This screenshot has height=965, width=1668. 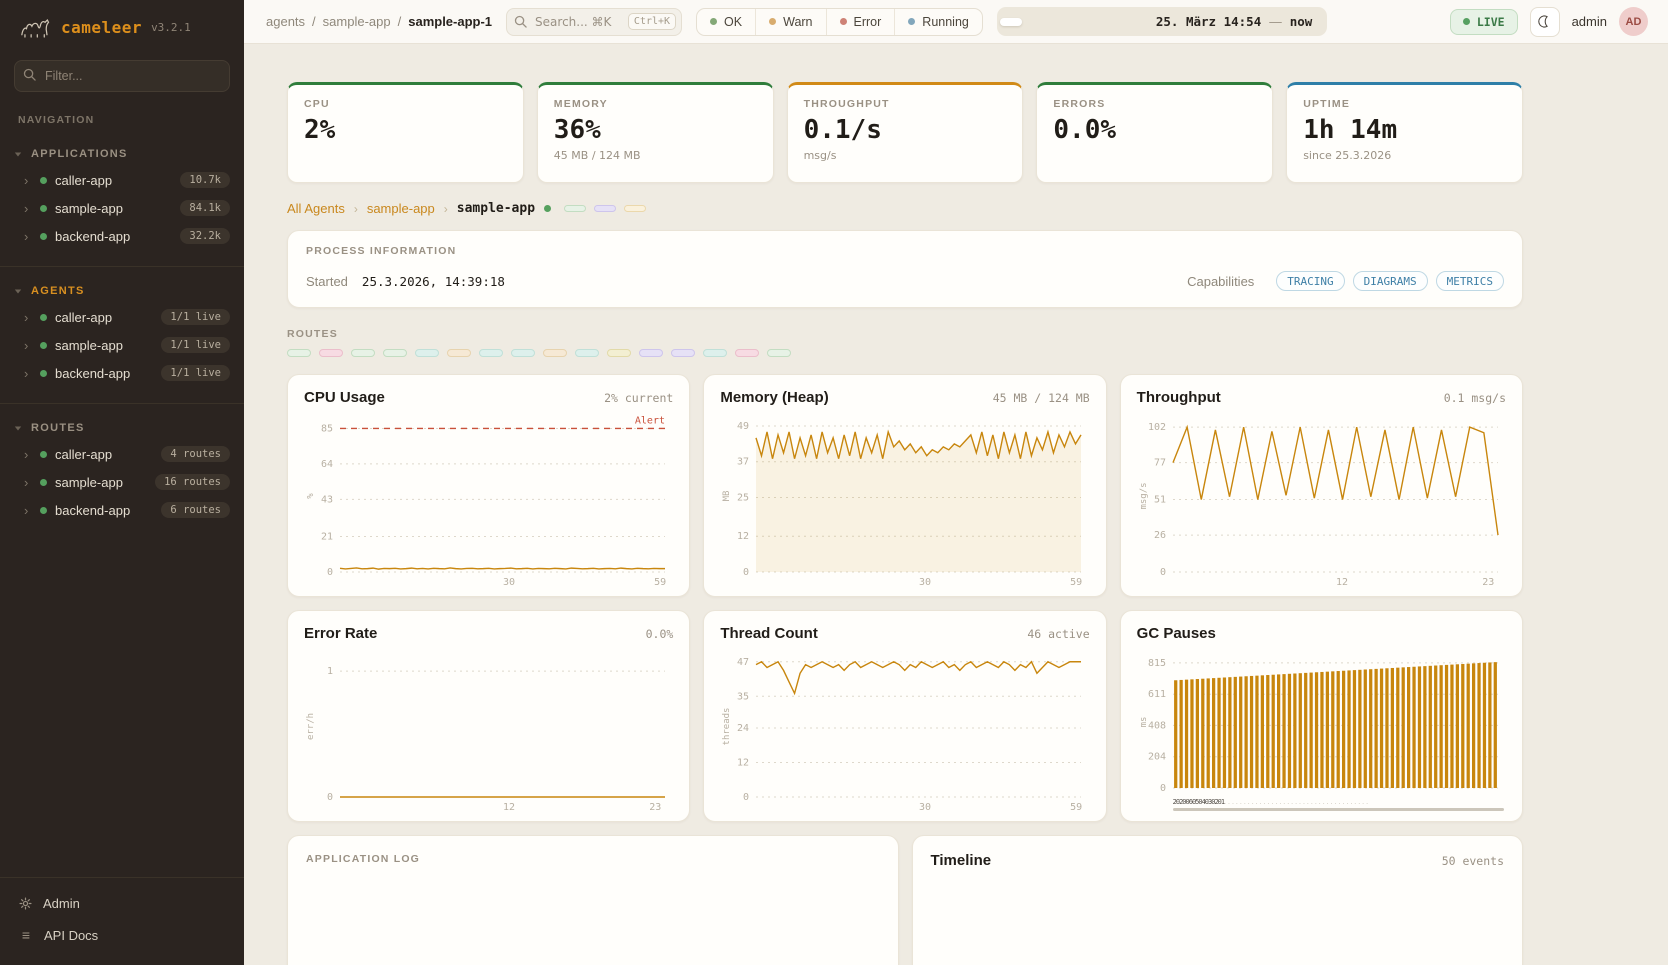 What do you see at coordinates (1208, 21) in the screenshot?
I see `date-from: 25. März 14:54` at bounding box center [1208, 21].